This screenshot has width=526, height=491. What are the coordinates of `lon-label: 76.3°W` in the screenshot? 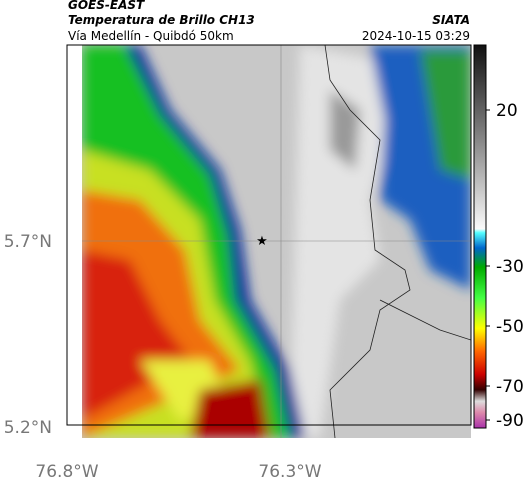 It's located at (289, 472).